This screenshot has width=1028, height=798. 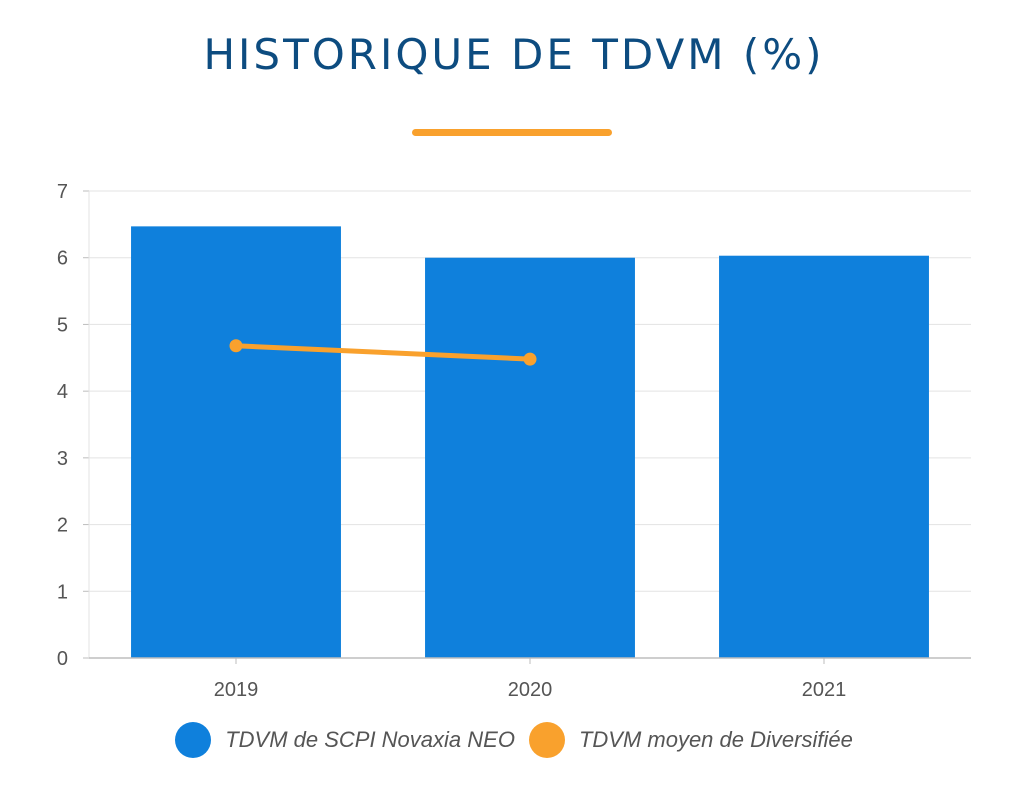 What do you see at coordinates (62, 259) in the screenshot?
I see `y-tick-label: 6` at bounding box center [62, 259].